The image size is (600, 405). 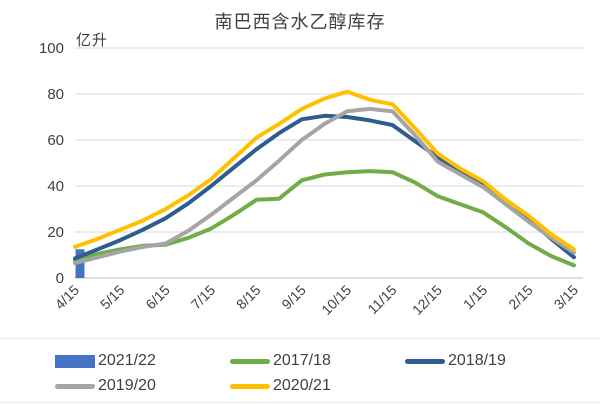 I want to click on legend-label: 2020/21, so click(x=302, y=385).